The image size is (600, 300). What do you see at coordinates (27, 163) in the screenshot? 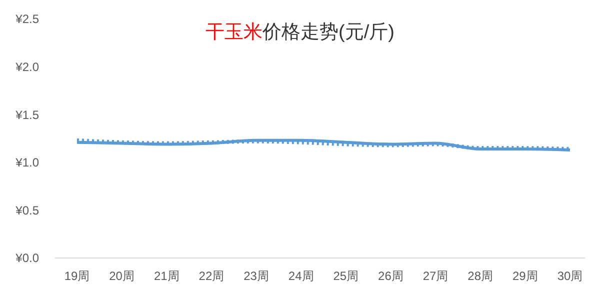
I see `y-tick-label: ¥1.0` at bounding box center [27, 163].